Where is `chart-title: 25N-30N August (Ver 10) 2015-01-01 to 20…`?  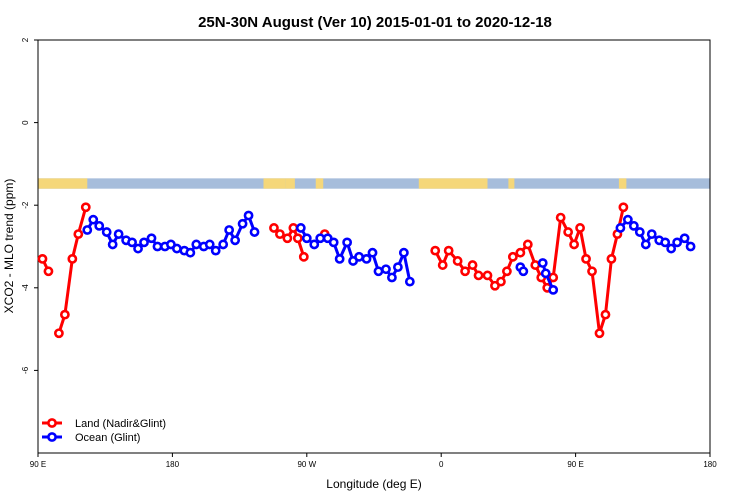
chart-title: 25N-30N August (Ver 10) 2015-01-01 to 20… is located at coordinates (375, 22).